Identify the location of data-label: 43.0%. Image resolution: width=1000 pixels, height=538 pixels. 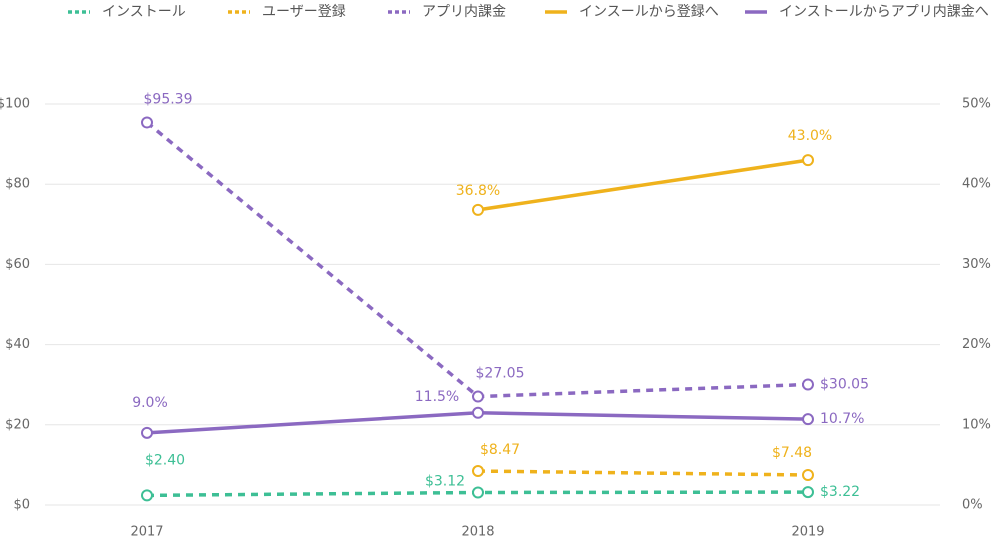
(810, 136).